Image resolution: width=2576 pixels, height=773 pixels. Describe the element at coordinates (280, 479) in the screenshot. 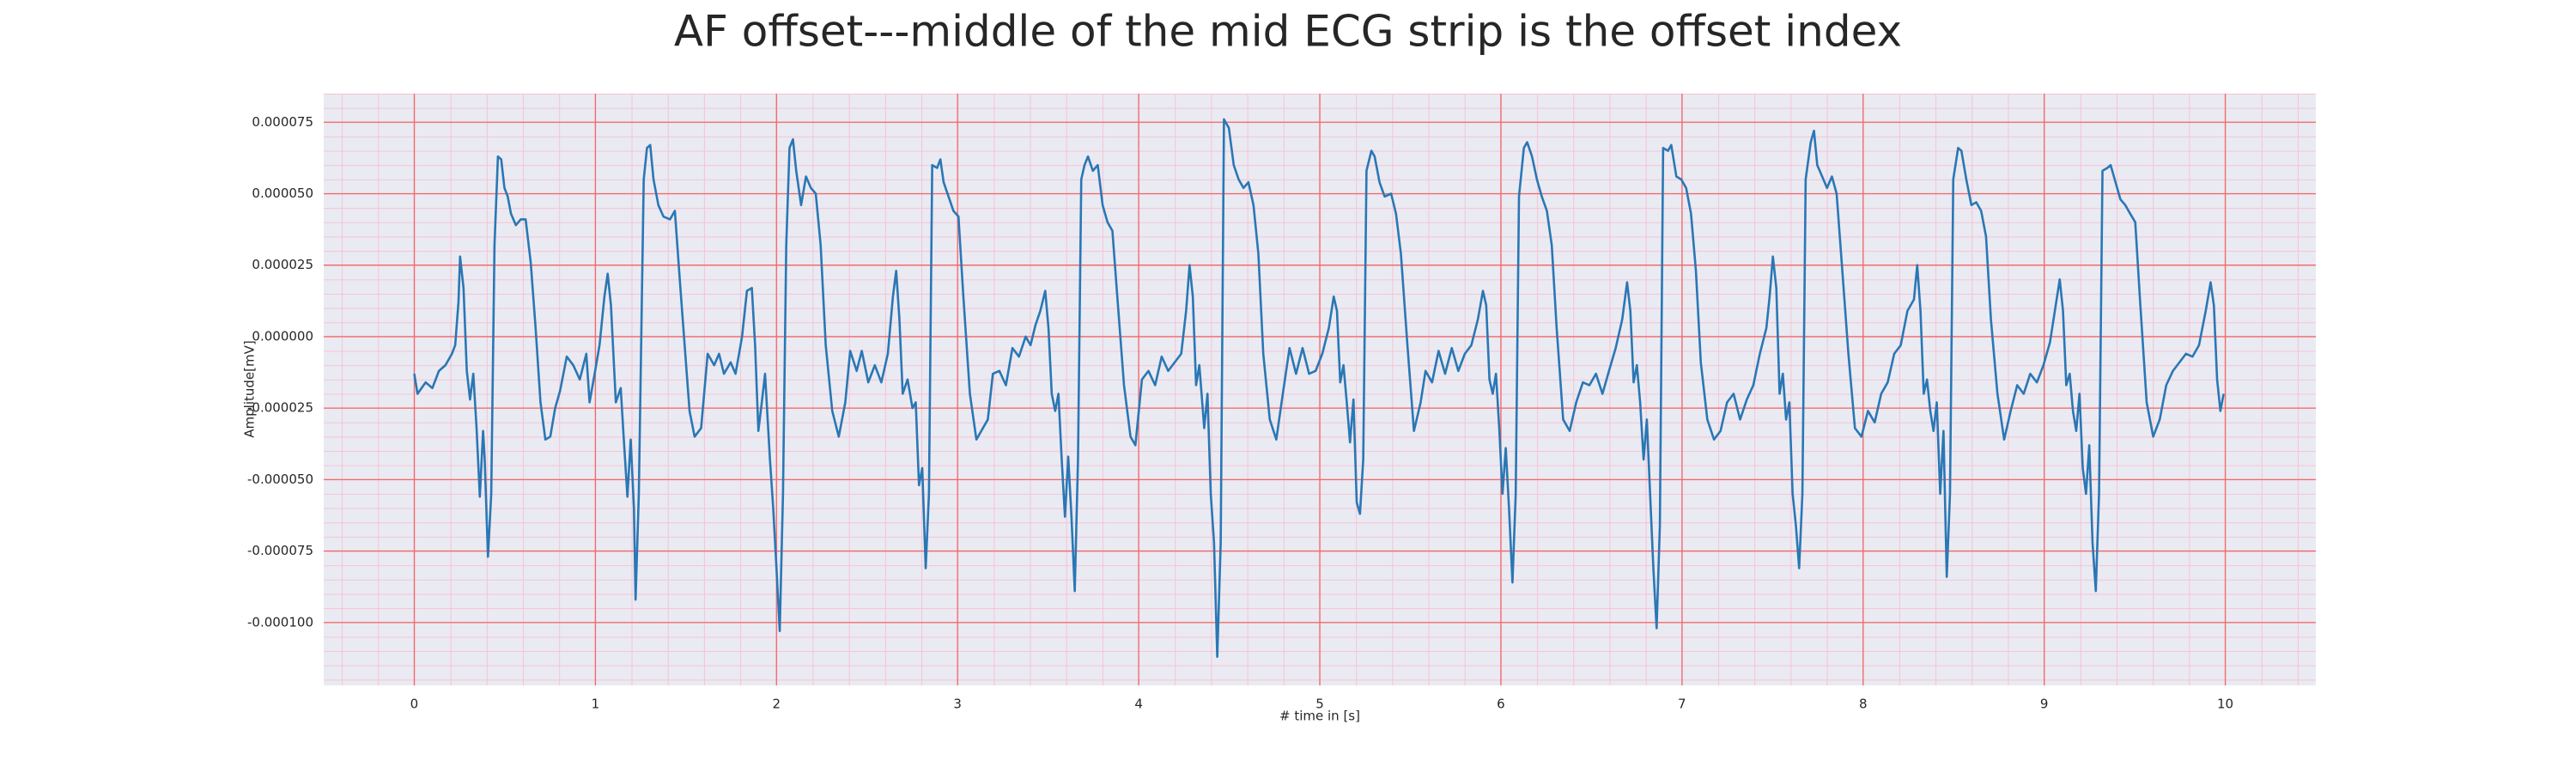

I see `y-tick-label: -0.000050` at that location.